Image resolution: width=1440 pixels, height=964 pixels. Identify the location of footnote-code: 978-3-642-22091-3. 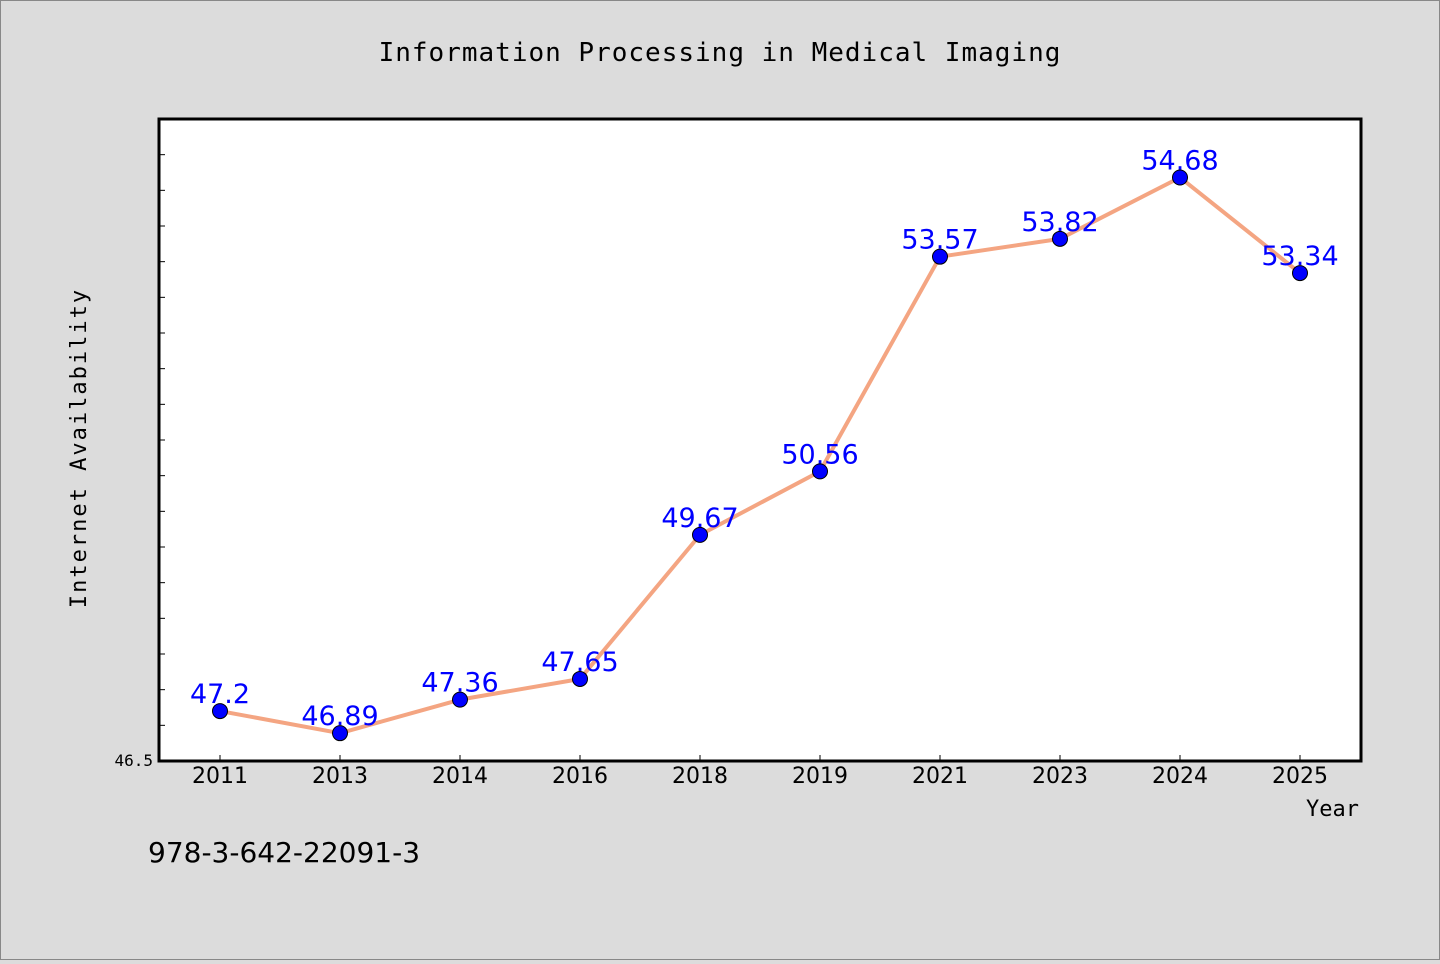
(284, 852).